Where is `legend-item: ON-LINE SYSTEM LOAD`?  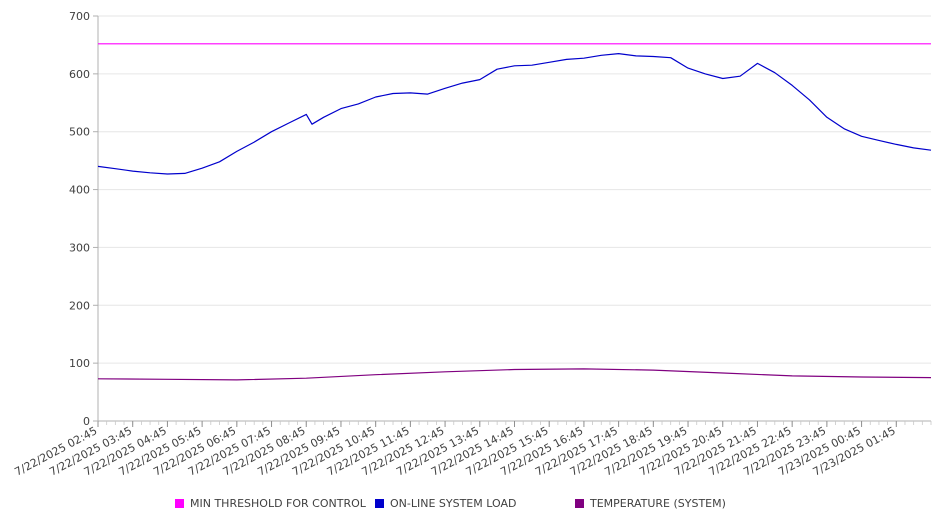 legend-item: ON-LINE SYSTEM LOAD is located at coordinates (445, 503).